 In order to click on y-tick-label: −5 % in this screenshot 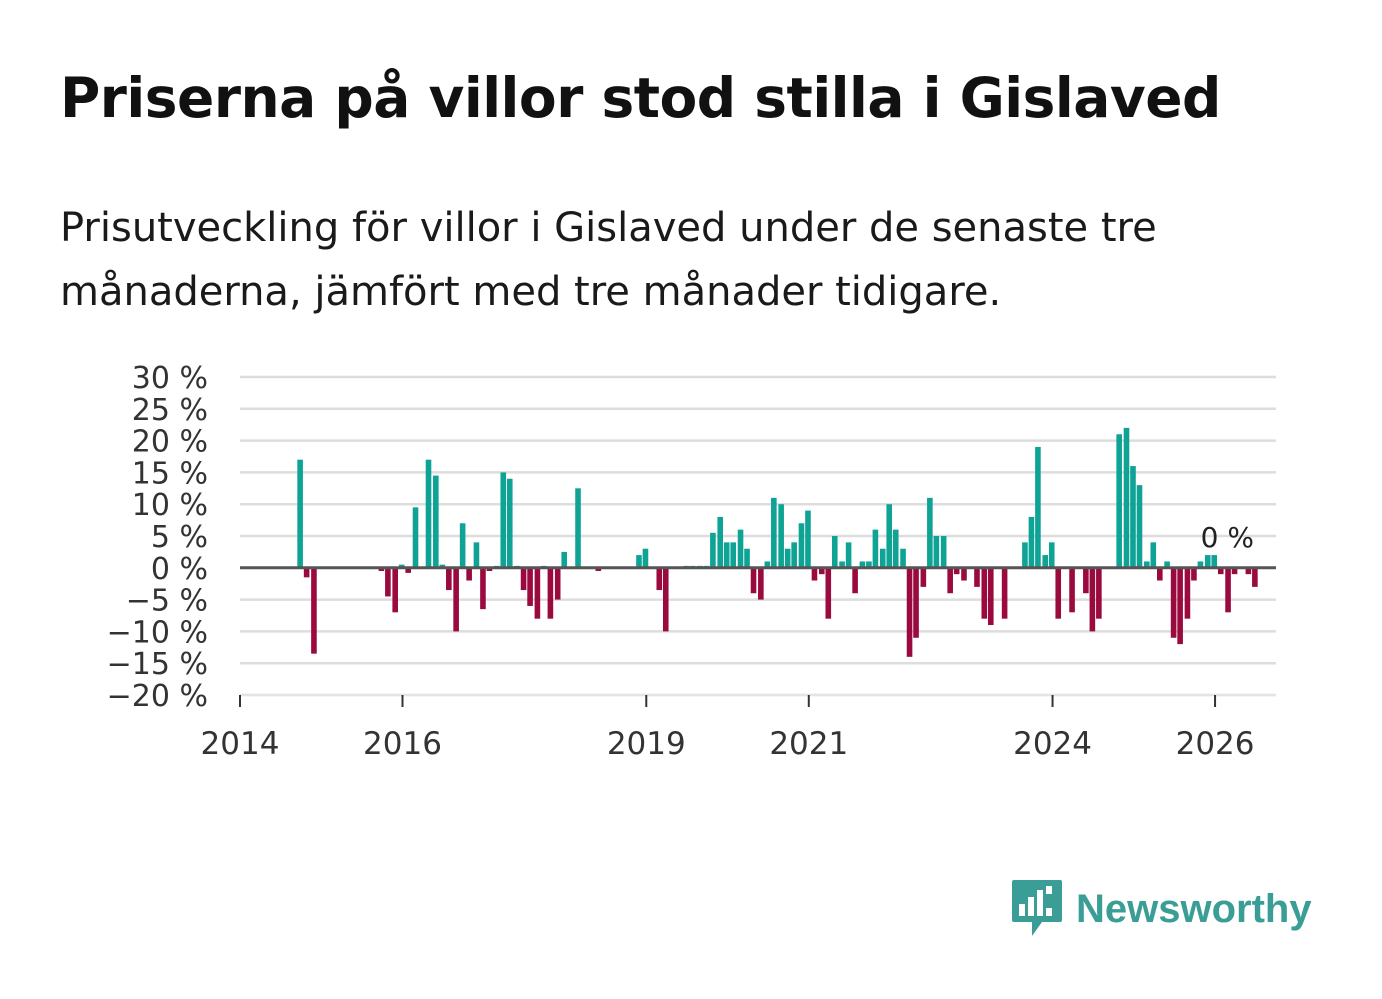, I will do `click(167, 601)`.